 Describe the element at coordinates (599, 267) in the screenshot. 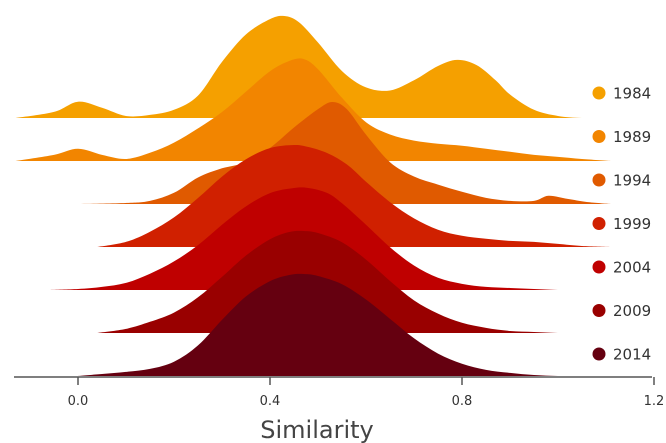

I see `legend-marker-2004` at that location.